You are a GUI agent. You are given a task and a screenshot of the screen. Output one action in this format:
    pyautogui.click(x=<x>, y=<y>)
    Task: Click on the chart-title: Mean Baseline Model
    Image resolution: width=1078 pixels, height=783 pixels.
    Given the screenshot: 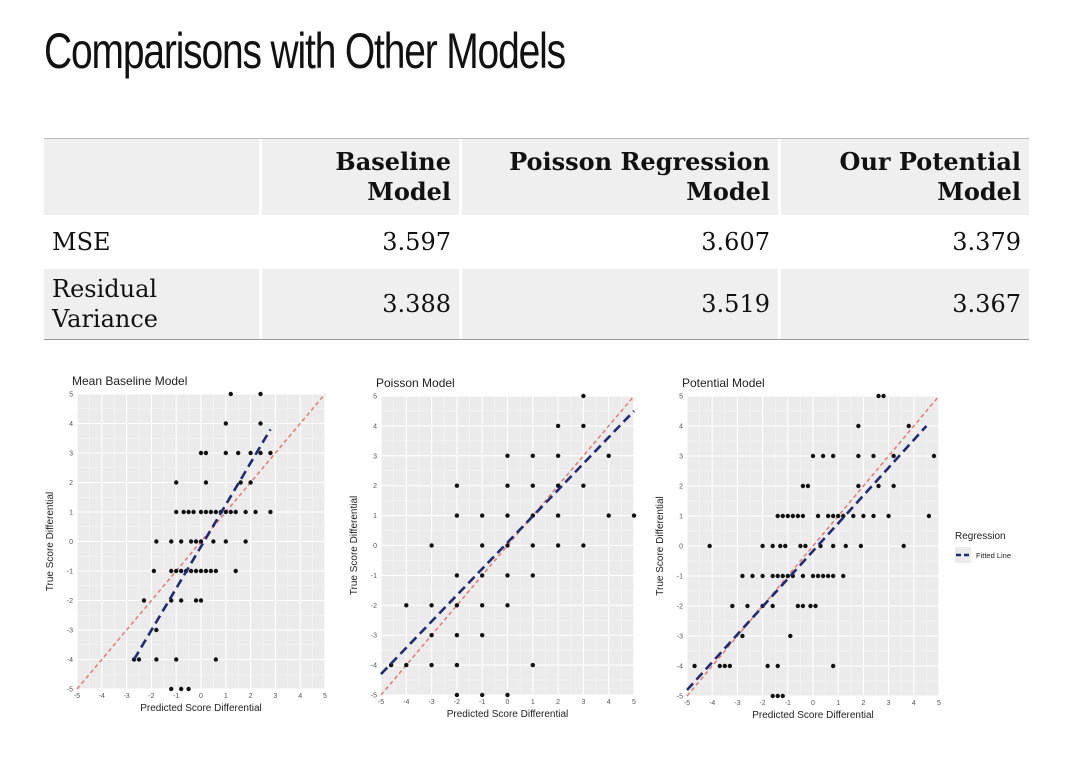 What is the action you would take?
    pyautogui.click(x=129, y=381)
    